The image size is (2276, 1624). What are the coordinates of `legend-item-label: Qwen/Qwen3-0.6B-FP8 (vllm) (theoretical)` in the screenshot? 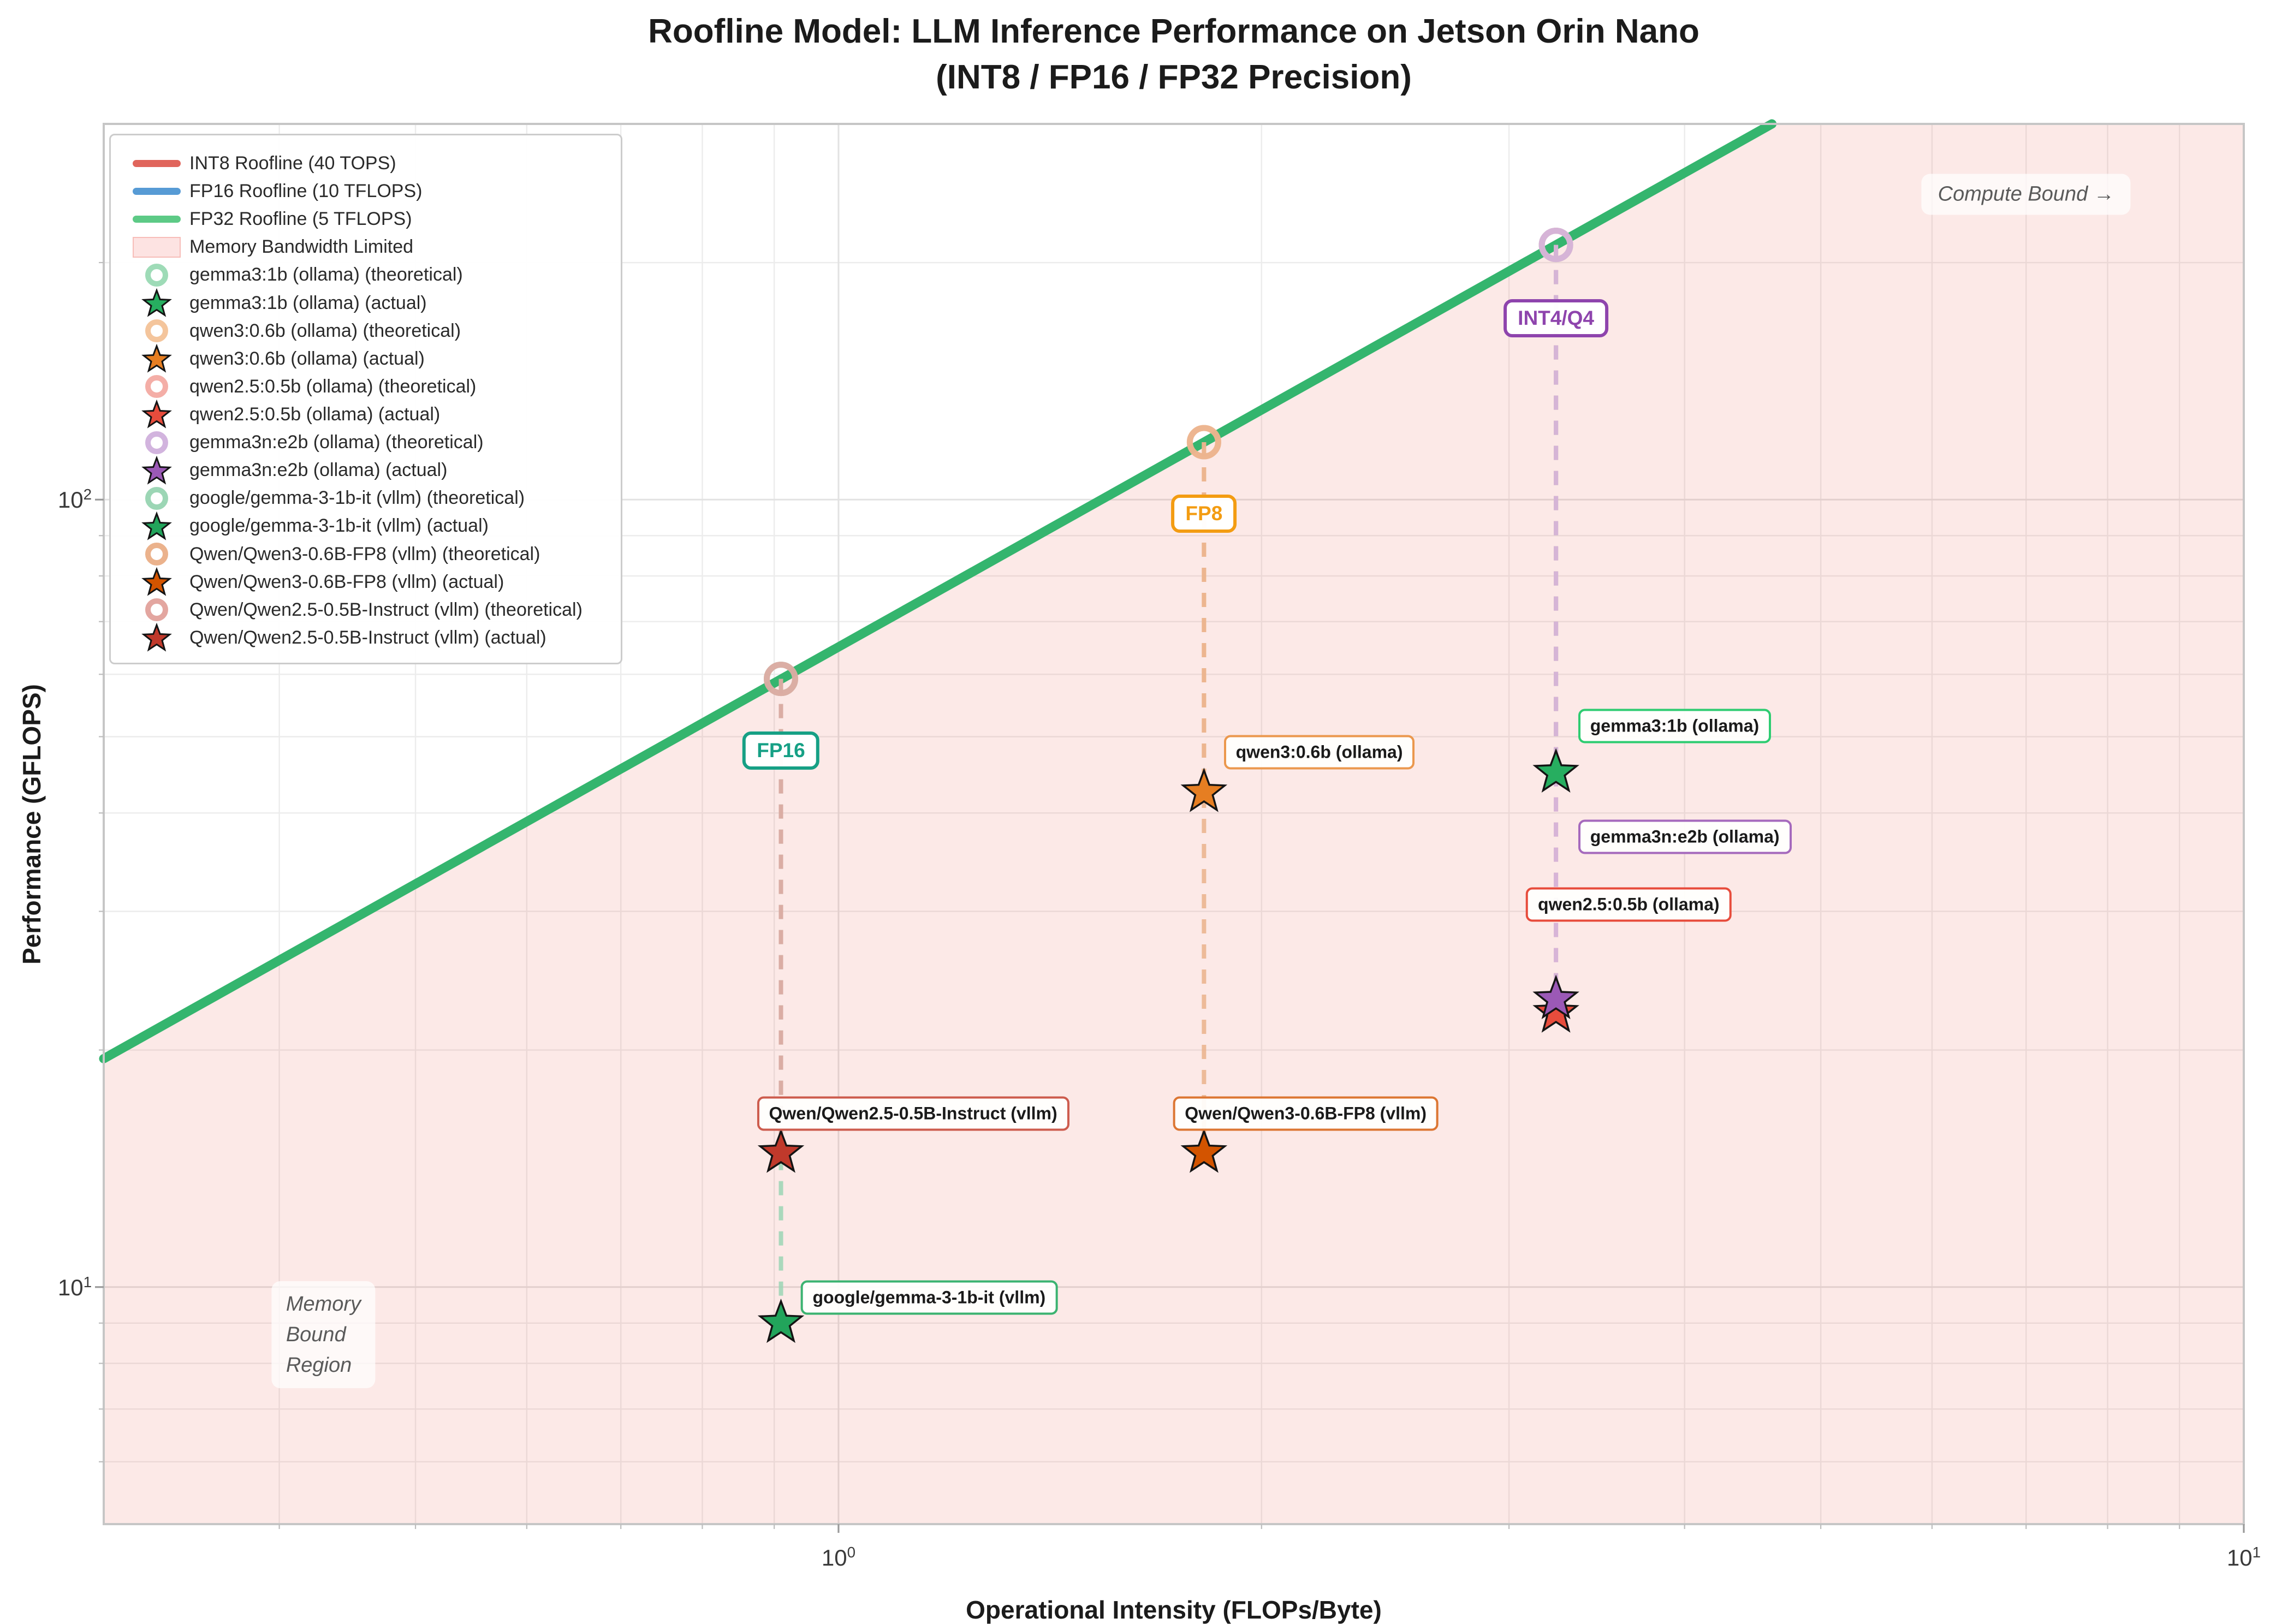 It's located at (364, 553).